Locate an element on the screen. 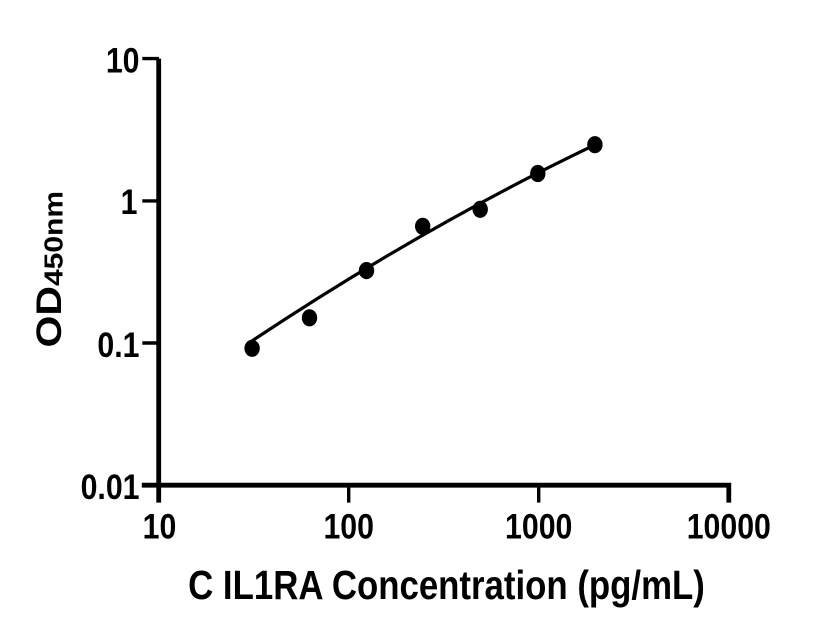 This screenshot has width=816, height=640. svg-text: 1000 is located at coordinates (538, 527).